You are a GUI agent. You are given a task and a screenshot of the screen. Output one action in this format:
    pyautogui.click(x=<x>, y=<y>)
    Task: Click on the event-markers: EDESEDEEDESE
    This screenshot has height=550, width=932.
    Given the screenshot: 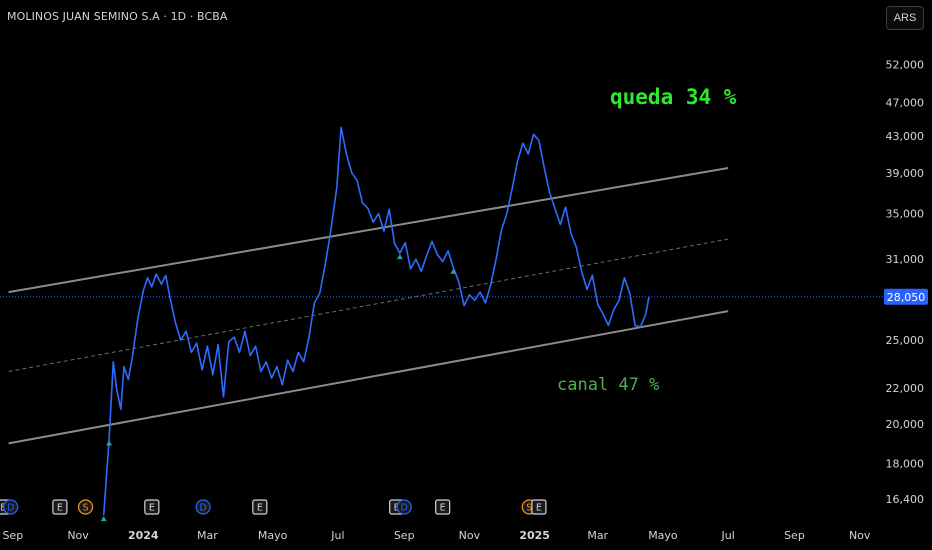 What is the action you would take?
    pyautogui.click(x=273, y=507)
    